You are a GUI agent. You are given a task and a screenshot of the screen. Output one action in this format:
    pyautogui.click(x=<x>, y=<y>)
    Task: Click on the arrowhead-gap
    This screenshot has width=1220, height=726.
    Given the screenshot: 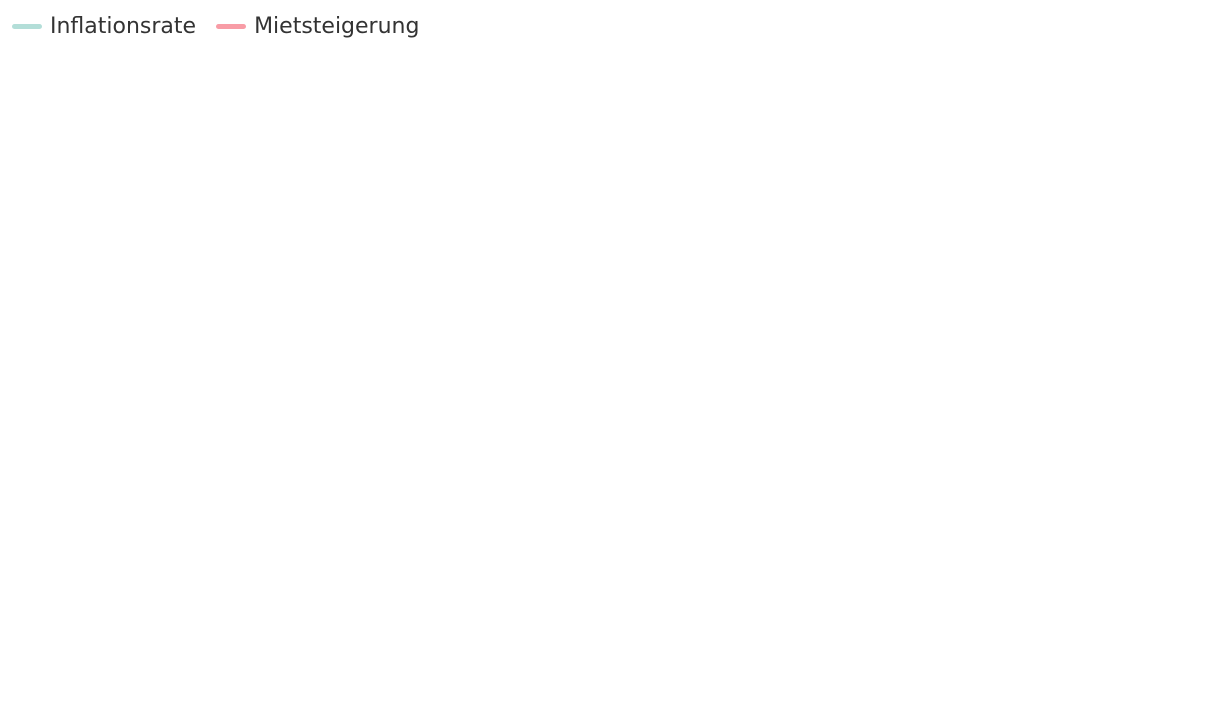 What is the action you would take?
    pyautogui.click(x=808, y=450)
    